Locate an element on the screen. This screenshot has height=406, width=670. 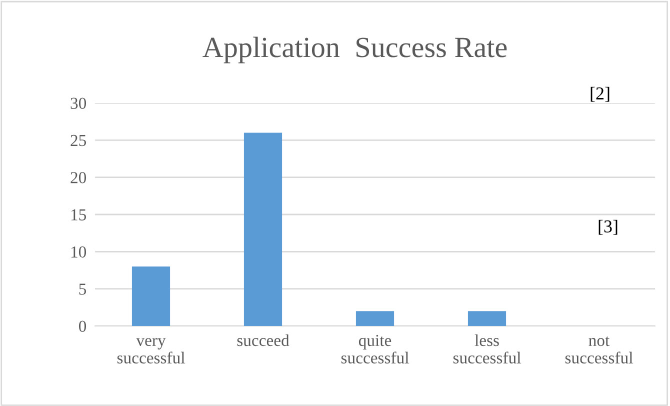
y-tick-label: 20 is located at coordinates (78, 178).